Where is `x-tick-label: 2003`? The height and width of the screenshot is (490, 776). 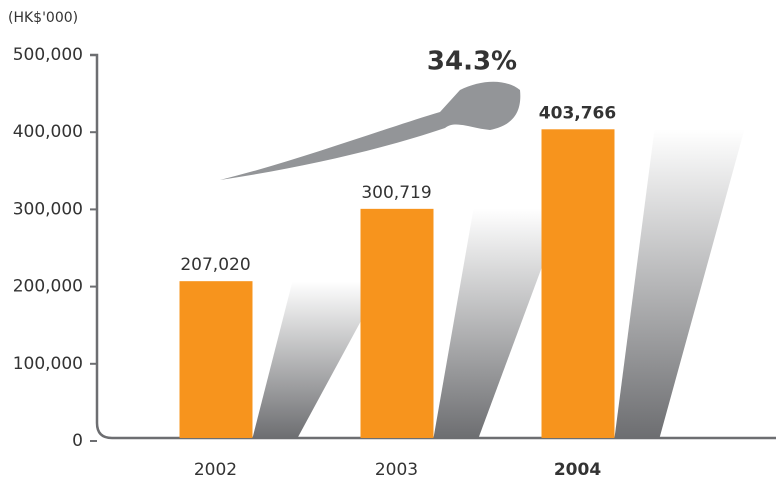 x-tick-label: 2003 is located at coordinates (396, 470).